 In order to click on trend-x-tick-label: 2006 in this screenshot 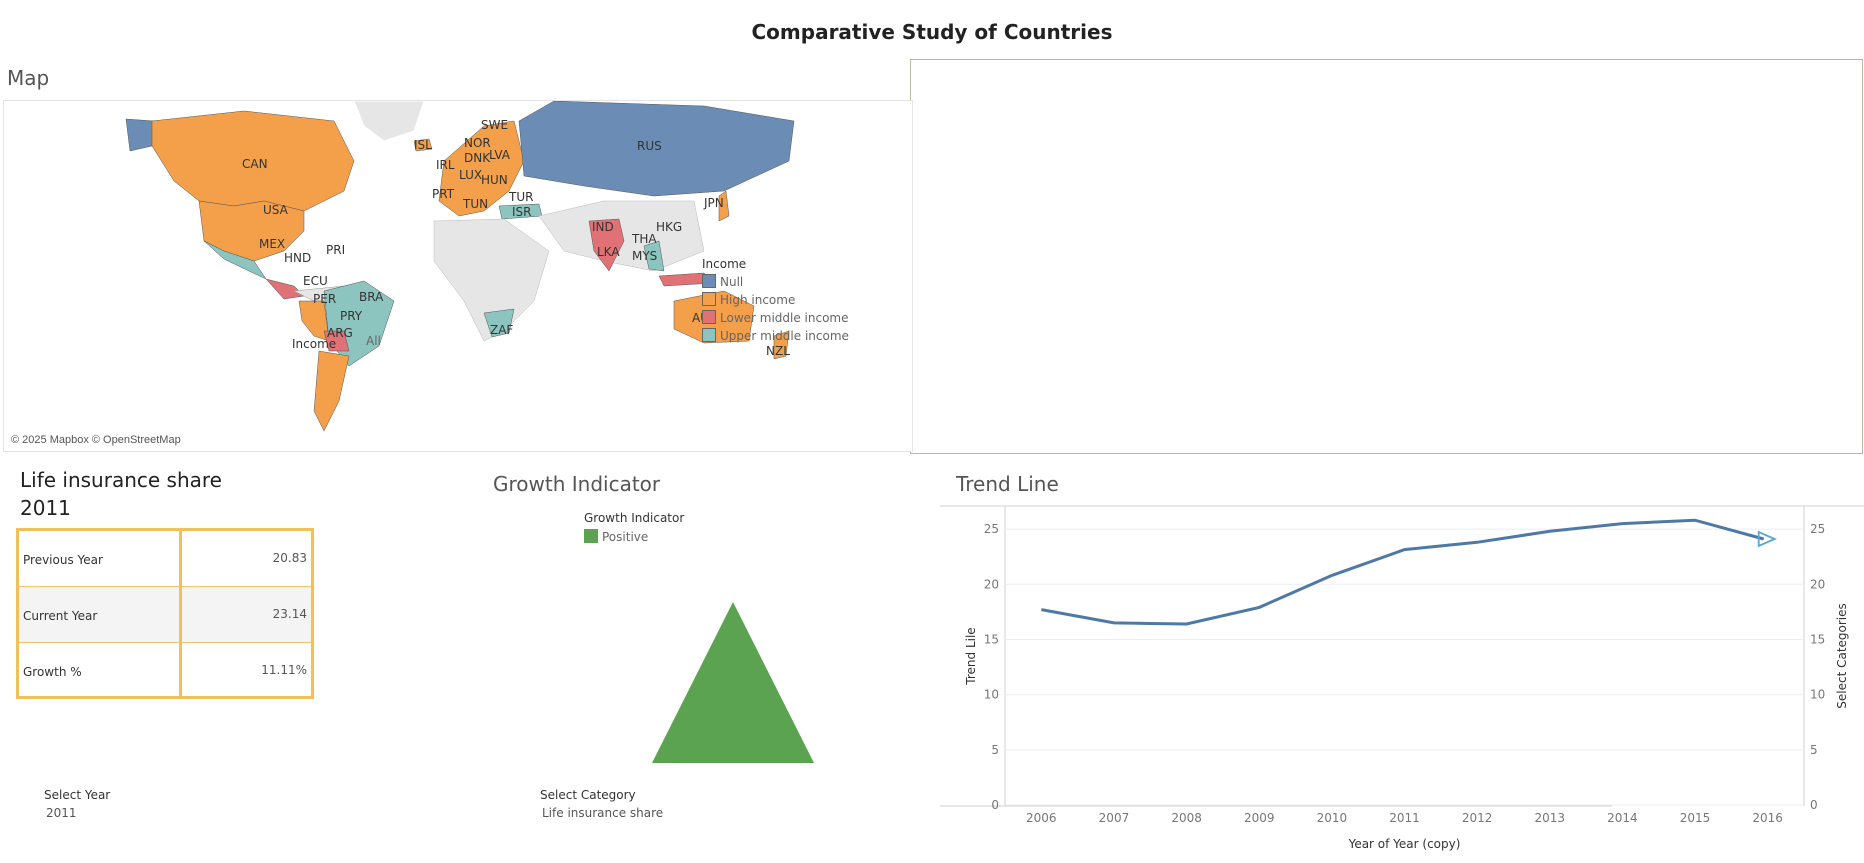, I will do `click(1041, 818)`.